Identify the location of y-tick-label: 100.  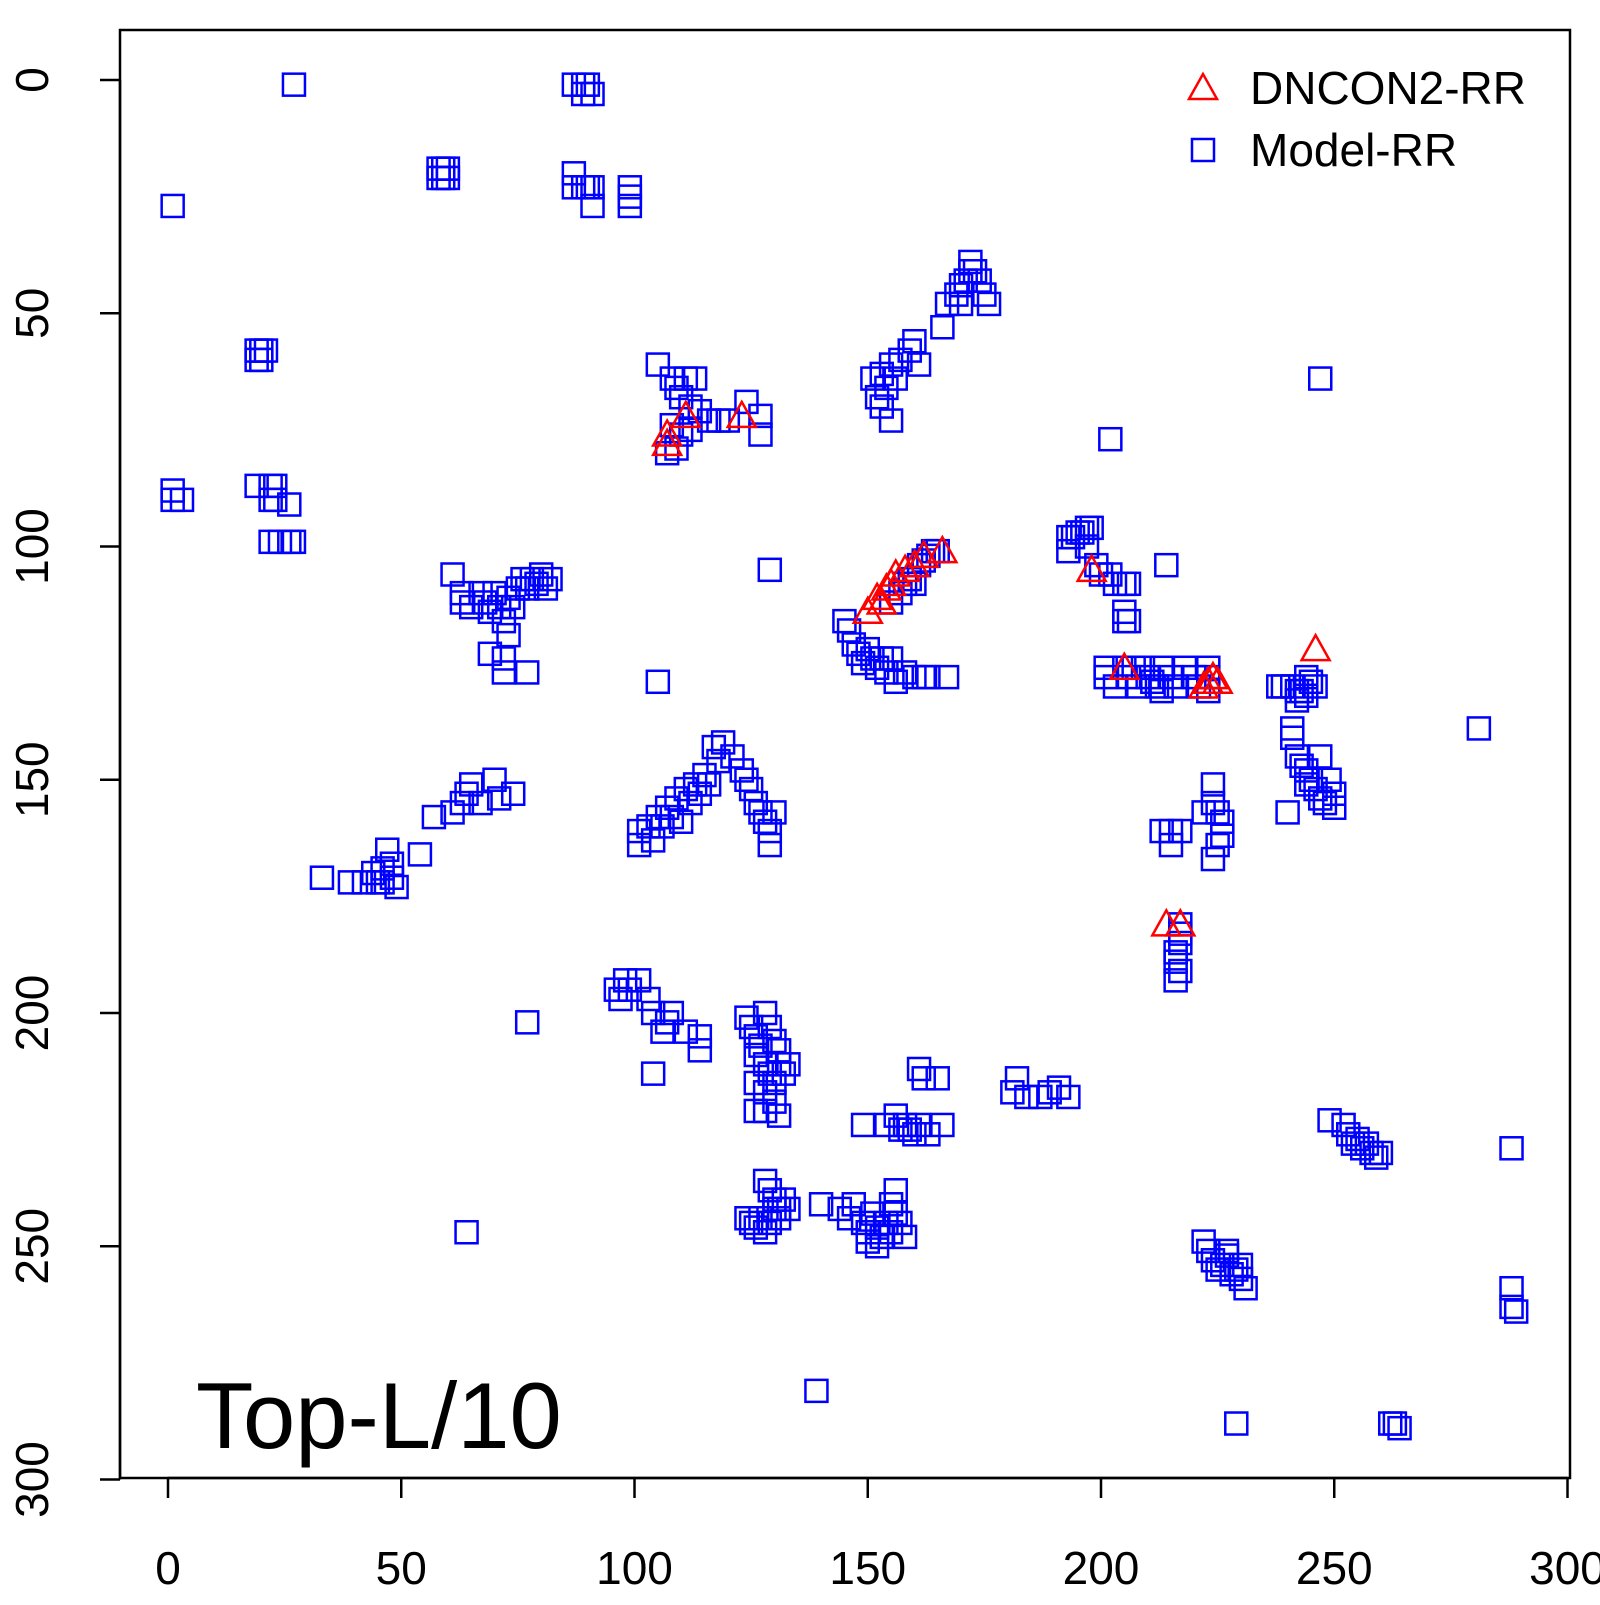
(32, 546).